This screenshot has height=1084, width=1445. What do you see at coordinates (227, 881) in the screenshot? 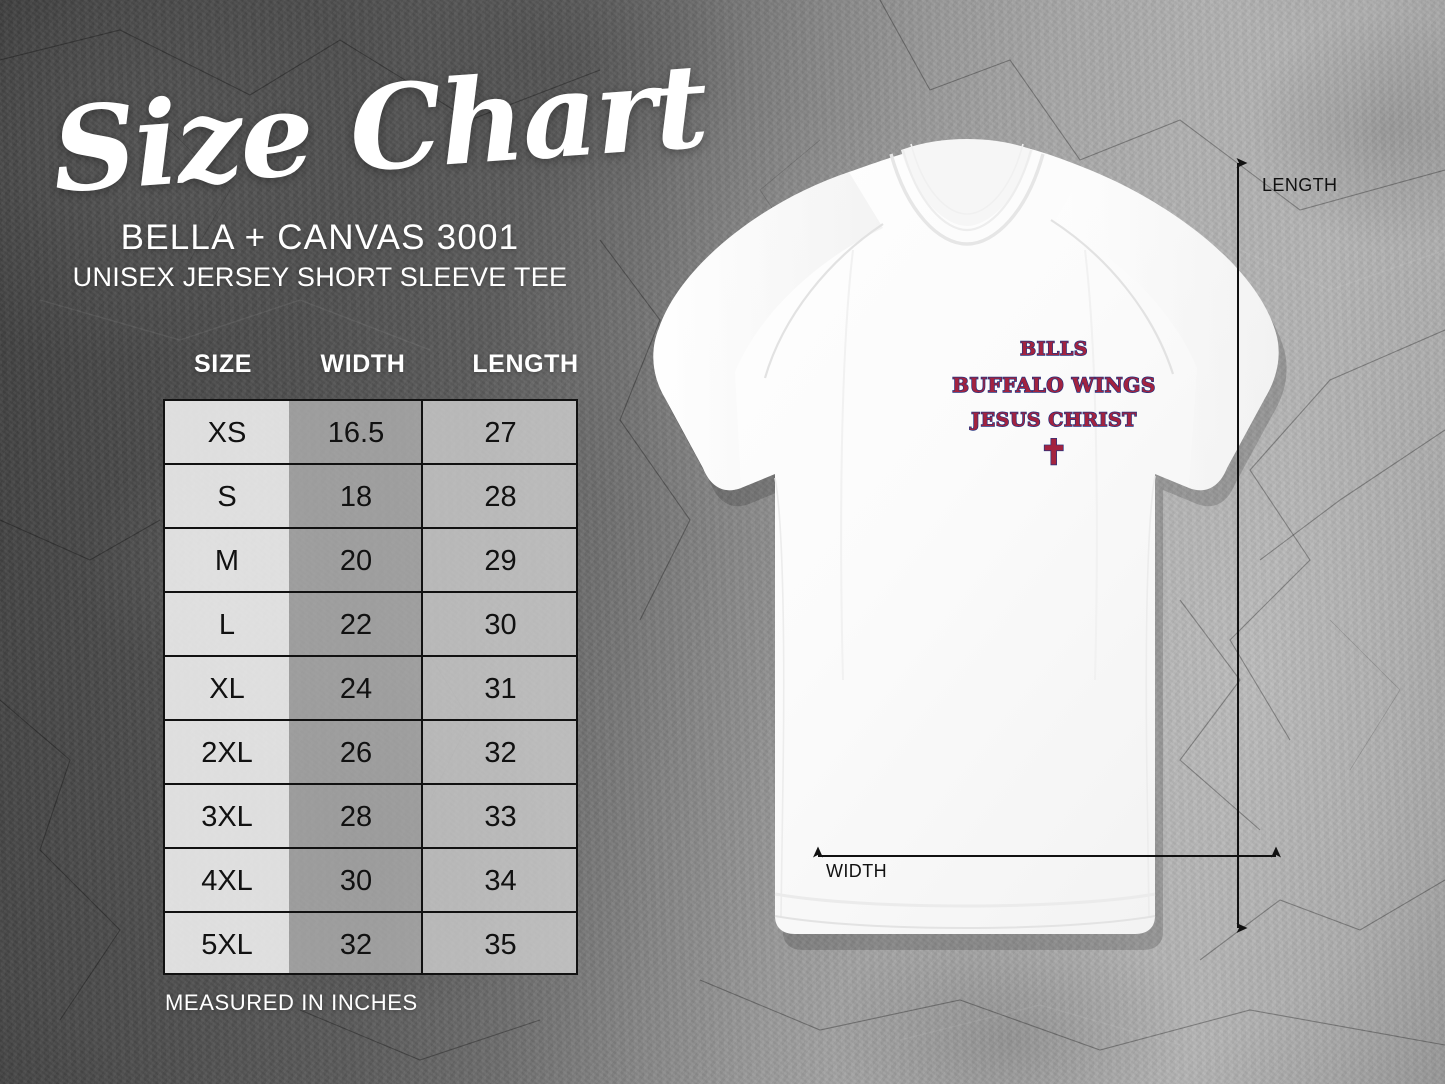
I see `cell-size: 4XL` at bounding box center [227, 881].